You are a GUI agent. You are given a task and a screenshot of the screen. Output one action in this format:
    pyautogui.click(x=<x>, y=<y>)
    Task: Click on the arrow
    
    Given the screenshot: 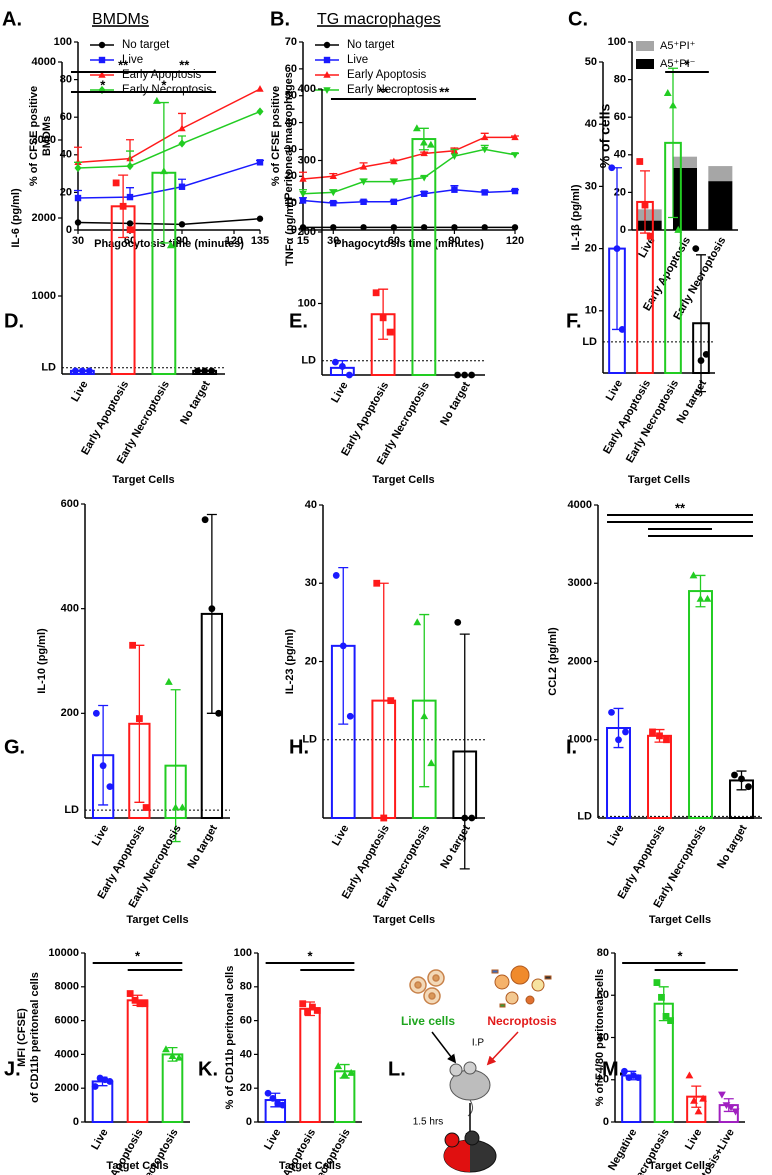 What is the action you would take?
    pyautogui.click(x=444, y=1047)
    